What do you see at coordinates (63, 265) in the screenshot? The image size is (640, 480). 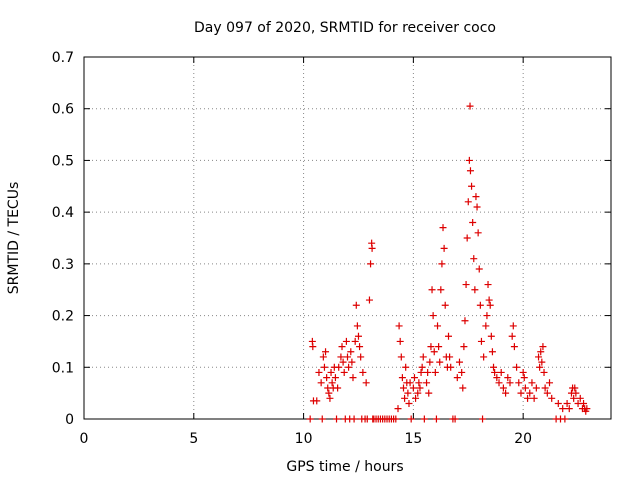 I see `y-tick-label: 0.3` at bounding box center [63, 265].